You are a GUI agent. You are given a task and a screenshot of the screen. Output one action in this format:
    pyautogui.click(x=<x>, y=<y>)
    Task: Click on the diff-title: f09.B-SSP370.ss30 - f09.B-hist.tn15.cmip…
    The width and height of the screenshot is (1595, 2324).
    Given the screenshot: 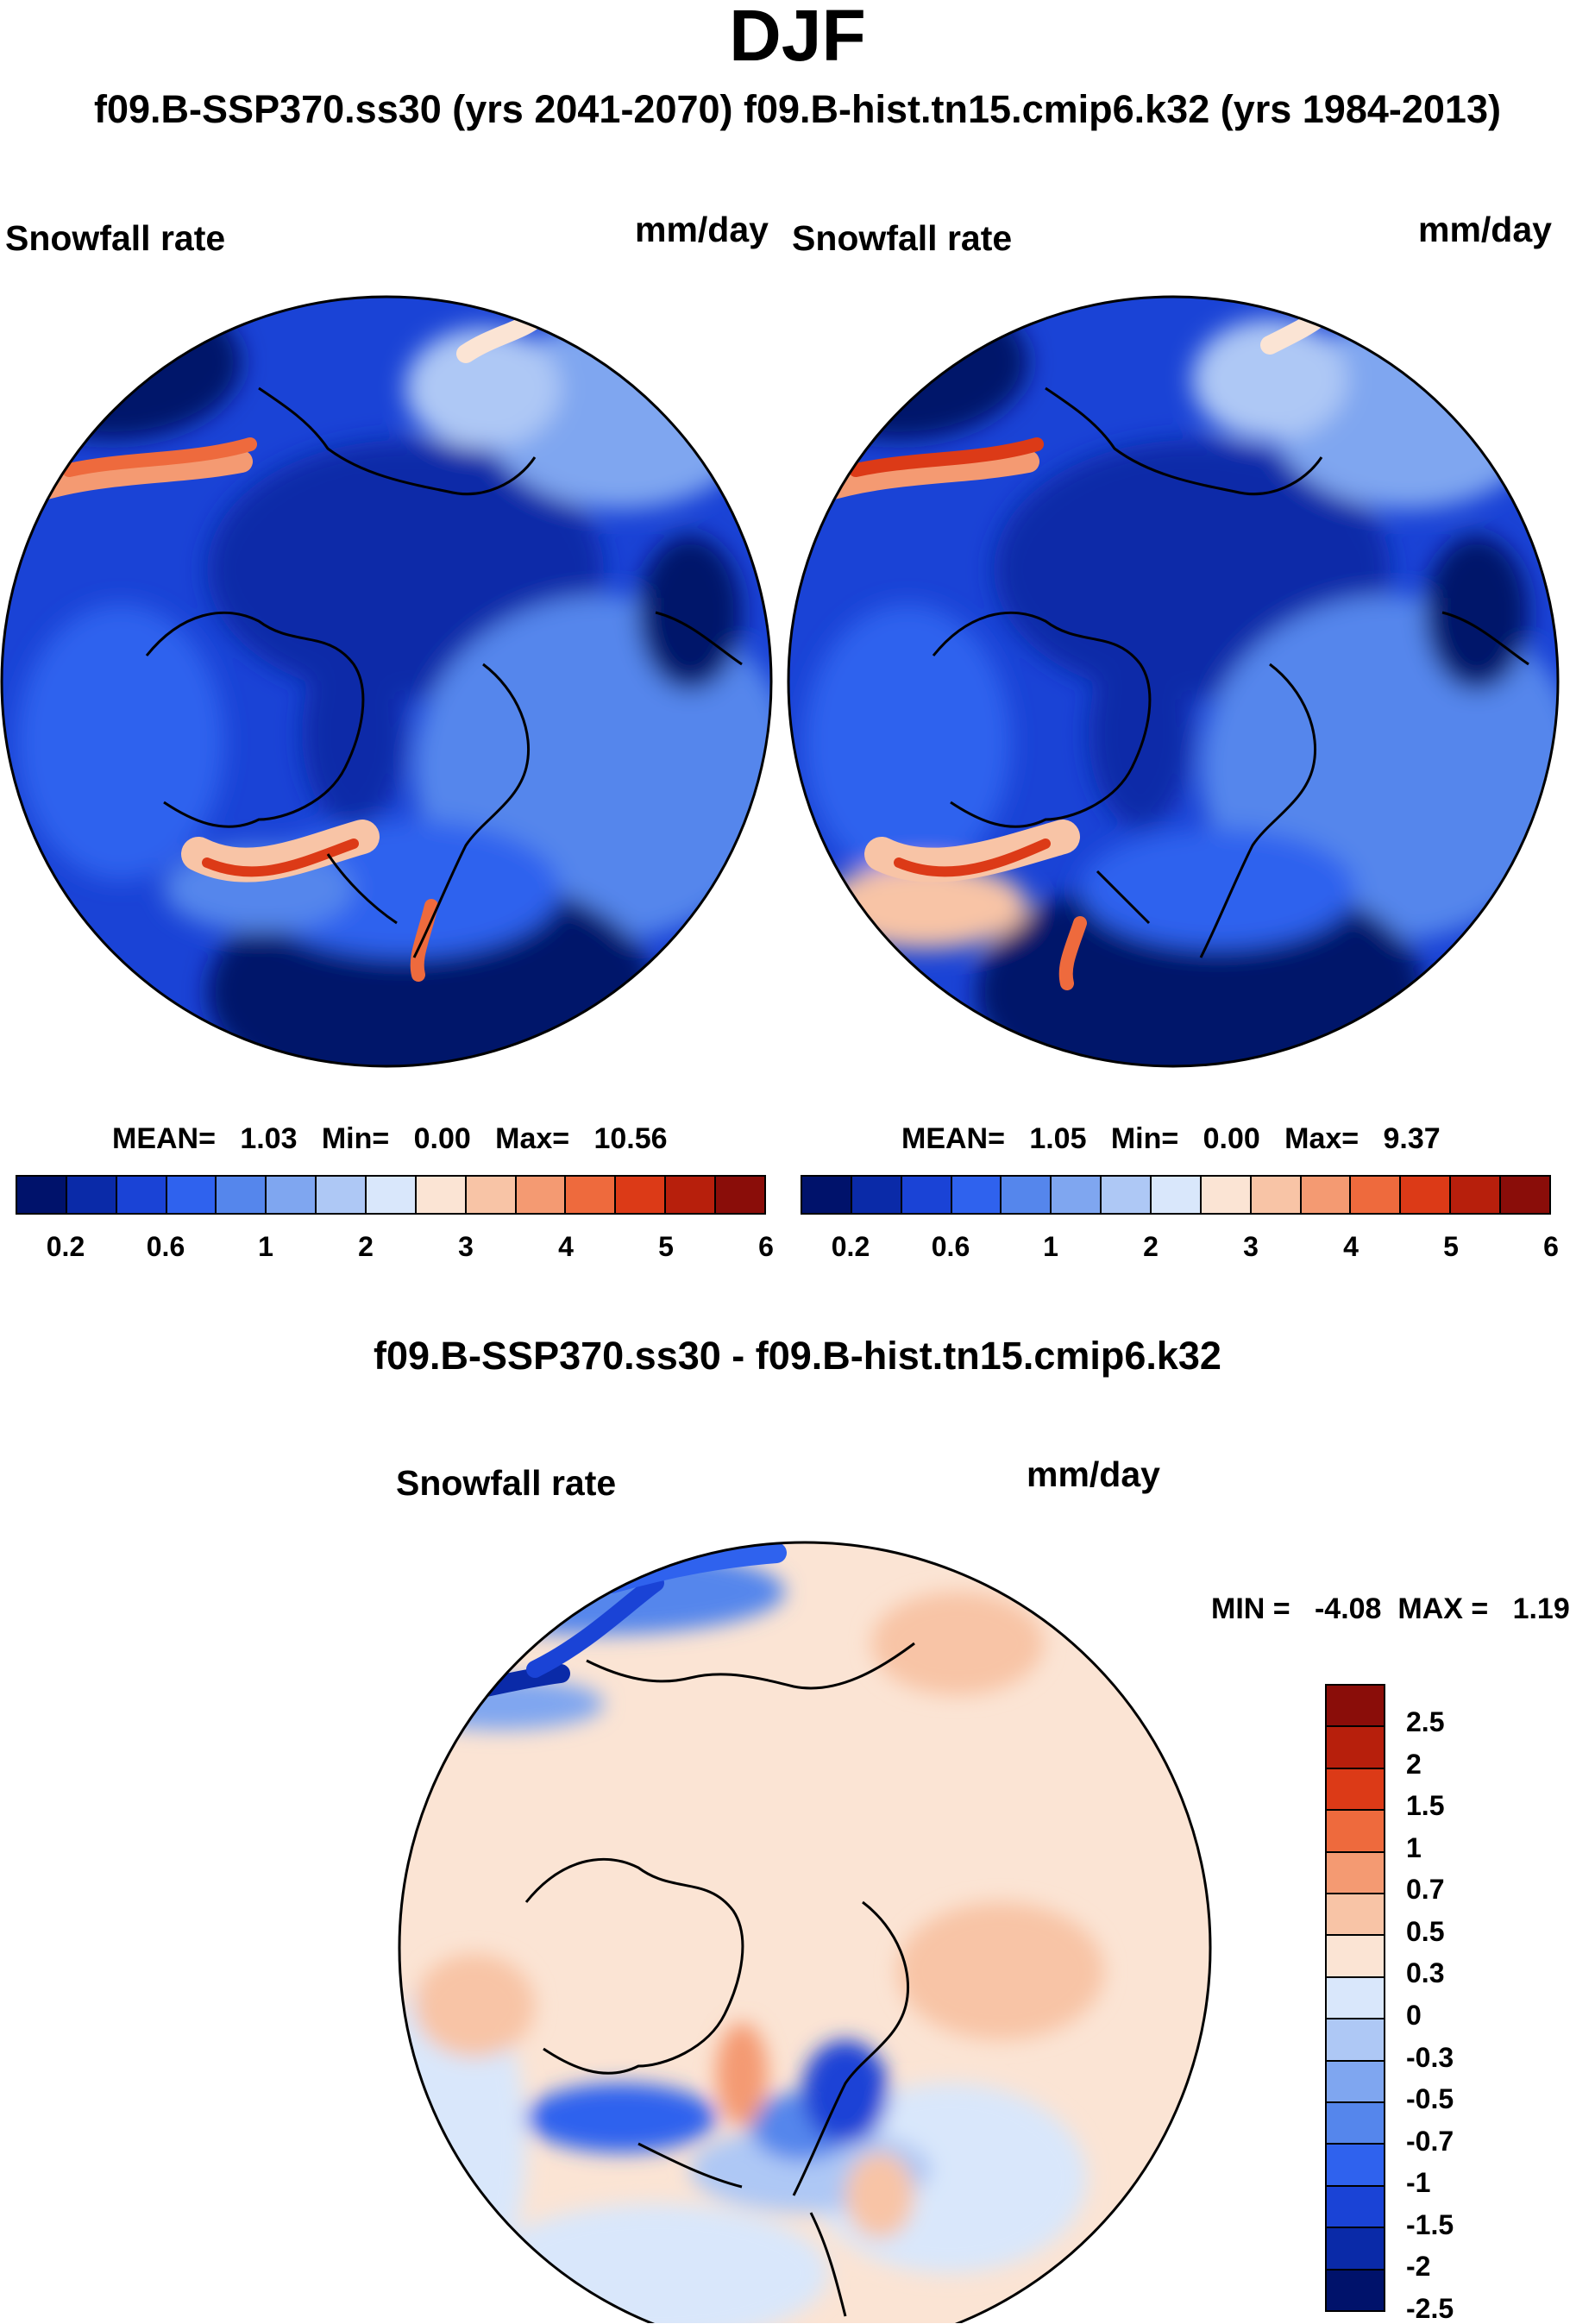 What is the action you would take?
    pyautogui.click(x=797, y=1356)
    